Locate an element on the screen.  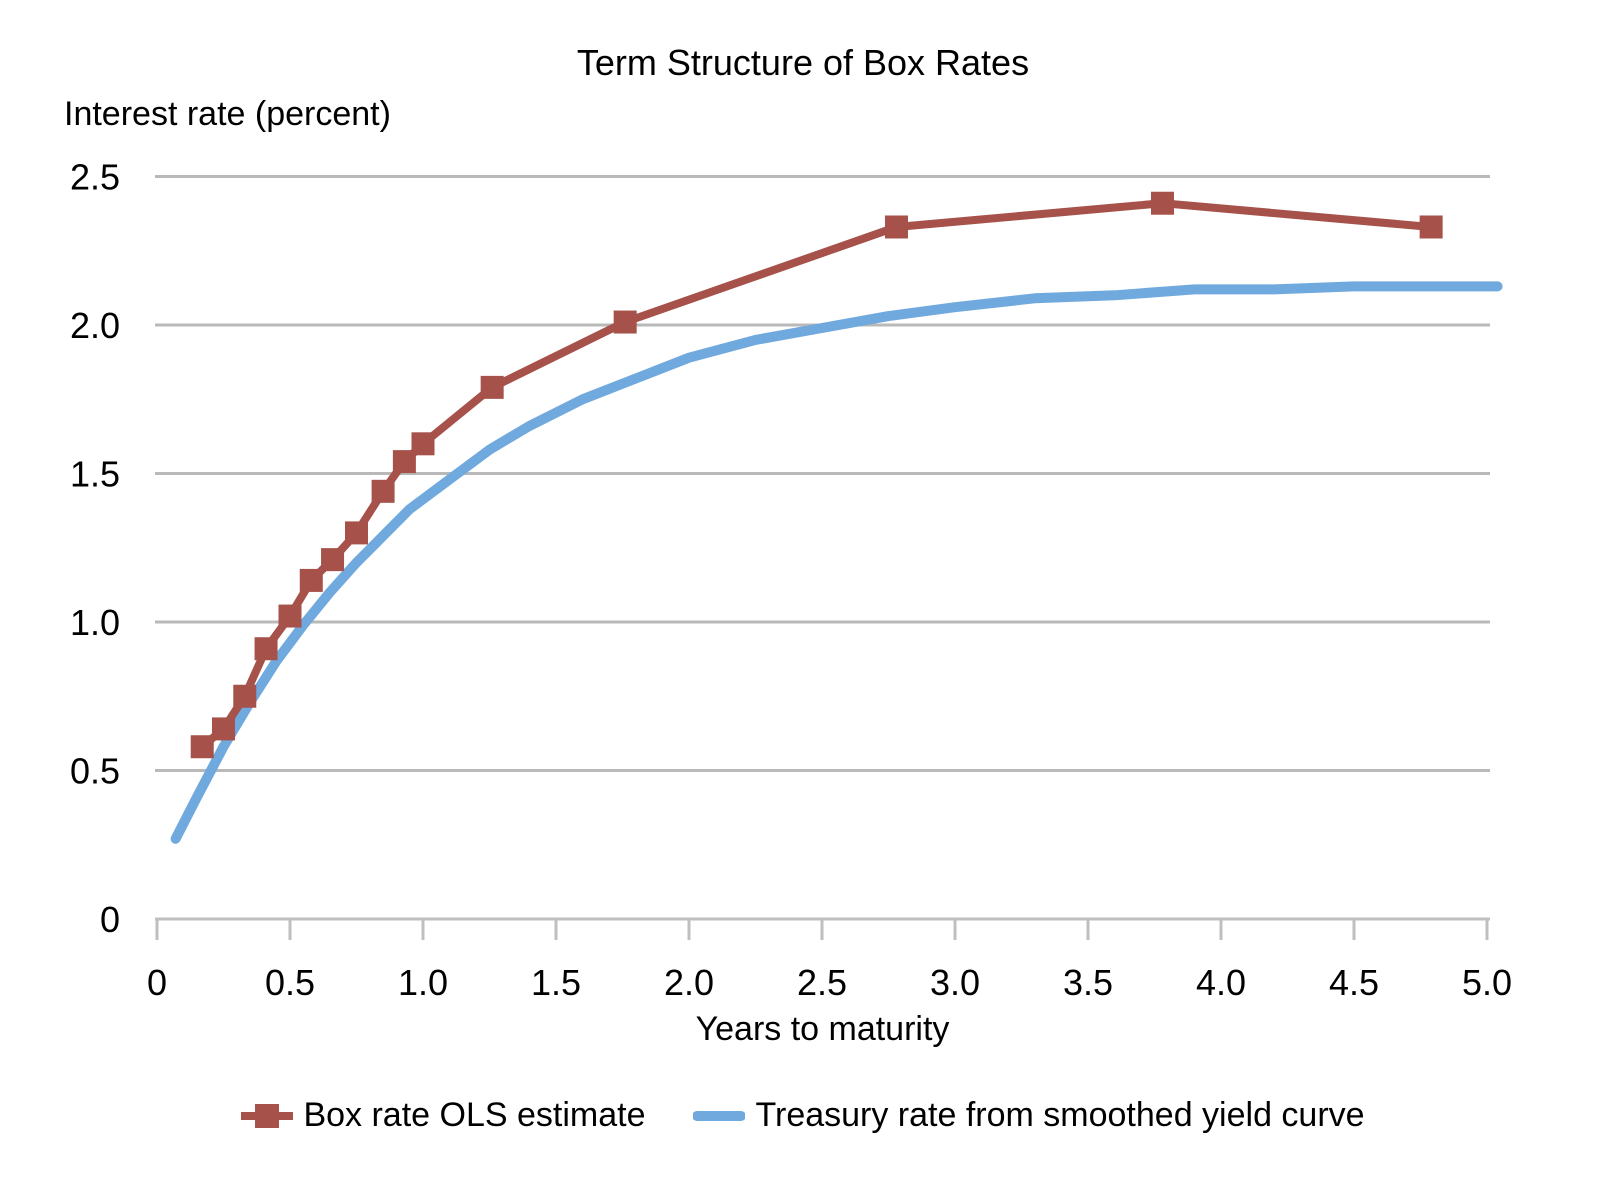
legend-label-treasury: Treasury rate from smoothed yield curve is located at coordinates (1060, 1115).